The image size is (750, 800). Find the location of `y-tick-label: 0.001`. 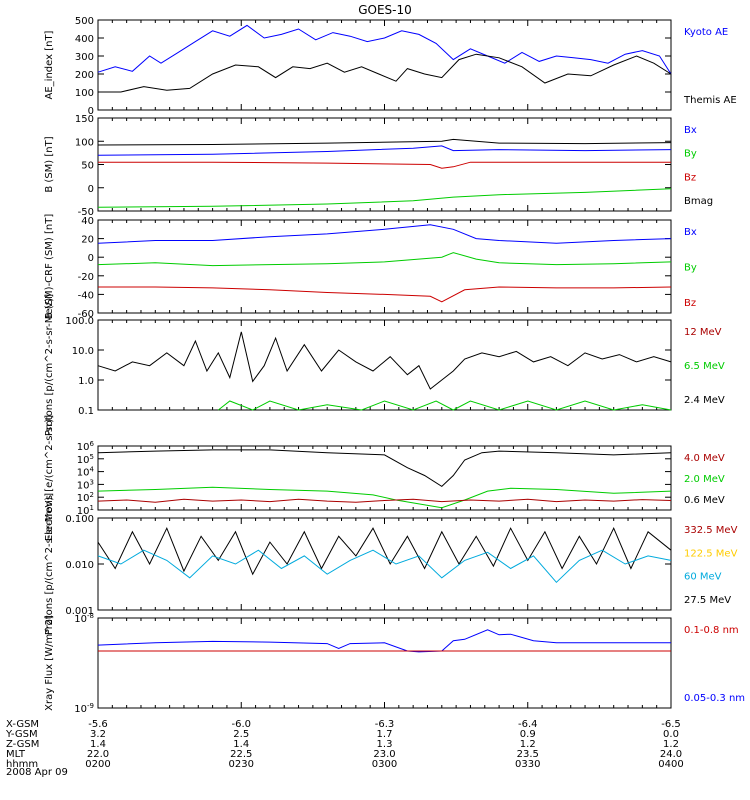

y-tick-label: 0.001 is located at coordinates (79, 611).